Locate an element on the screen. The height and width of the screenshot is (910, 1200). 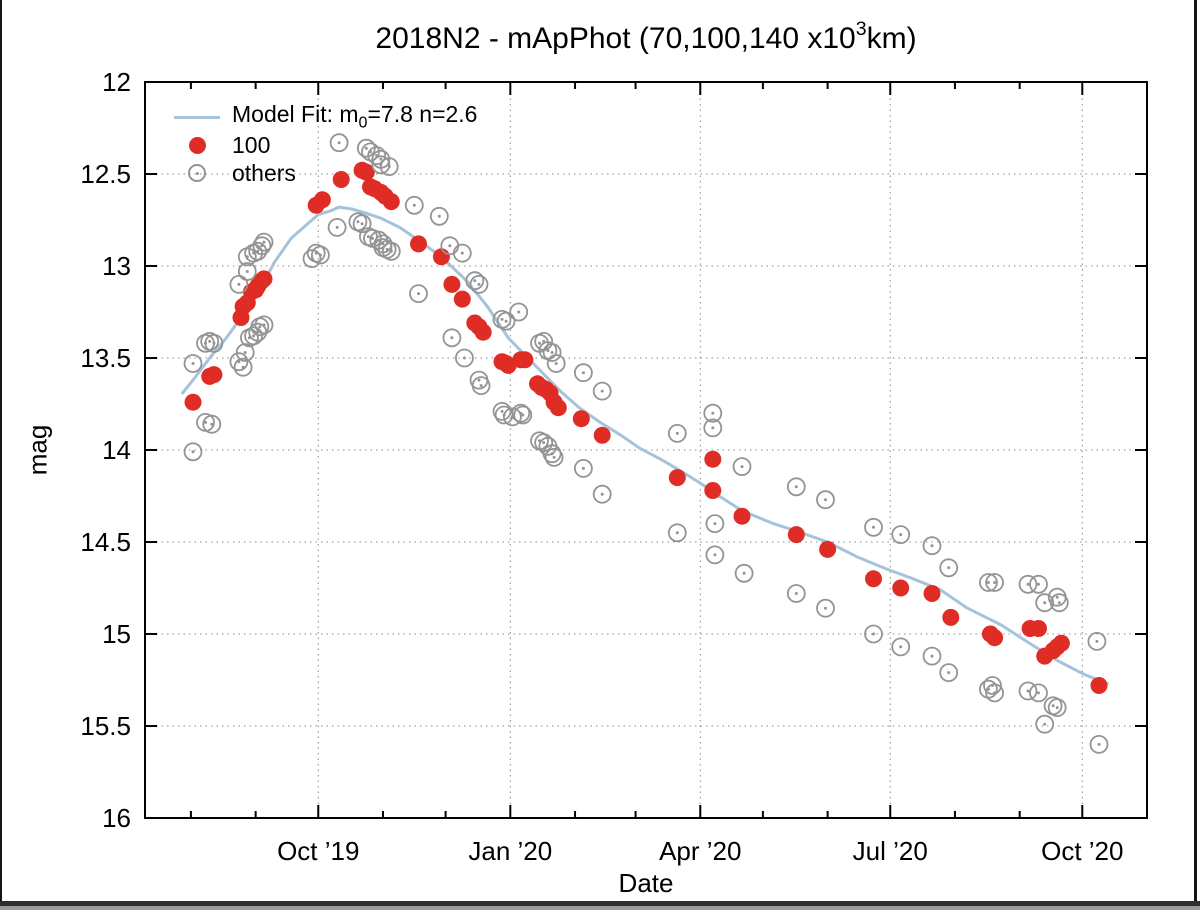
x-tick-label: Oct ’19 is located at coordinates (318, 851).